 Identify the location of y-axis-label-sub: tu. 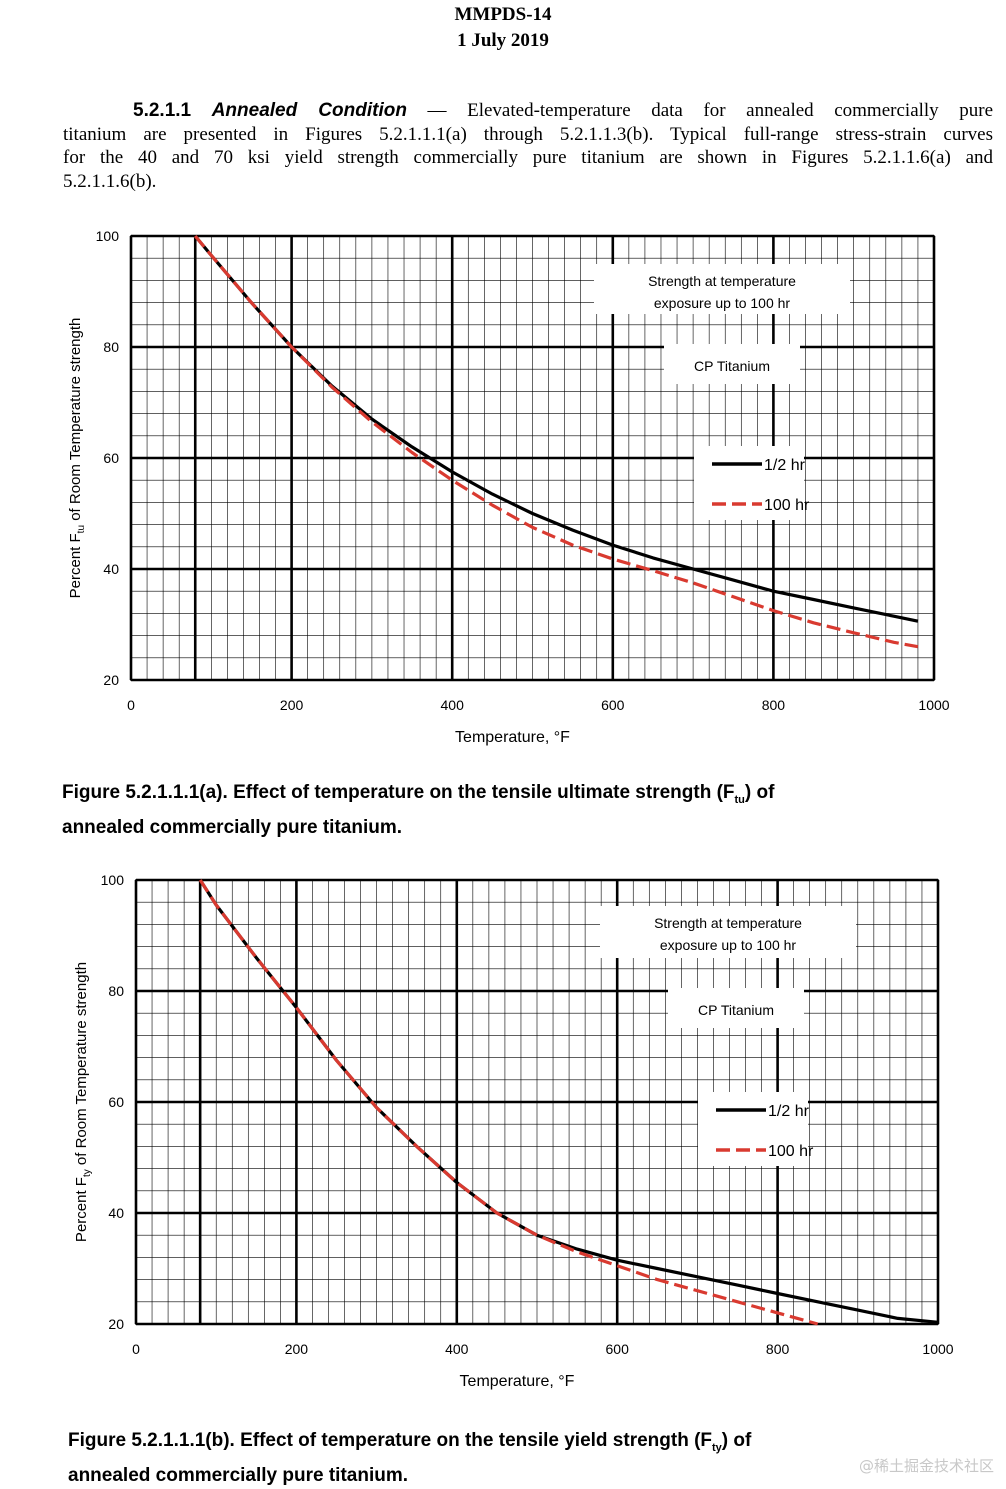
(81, 529).